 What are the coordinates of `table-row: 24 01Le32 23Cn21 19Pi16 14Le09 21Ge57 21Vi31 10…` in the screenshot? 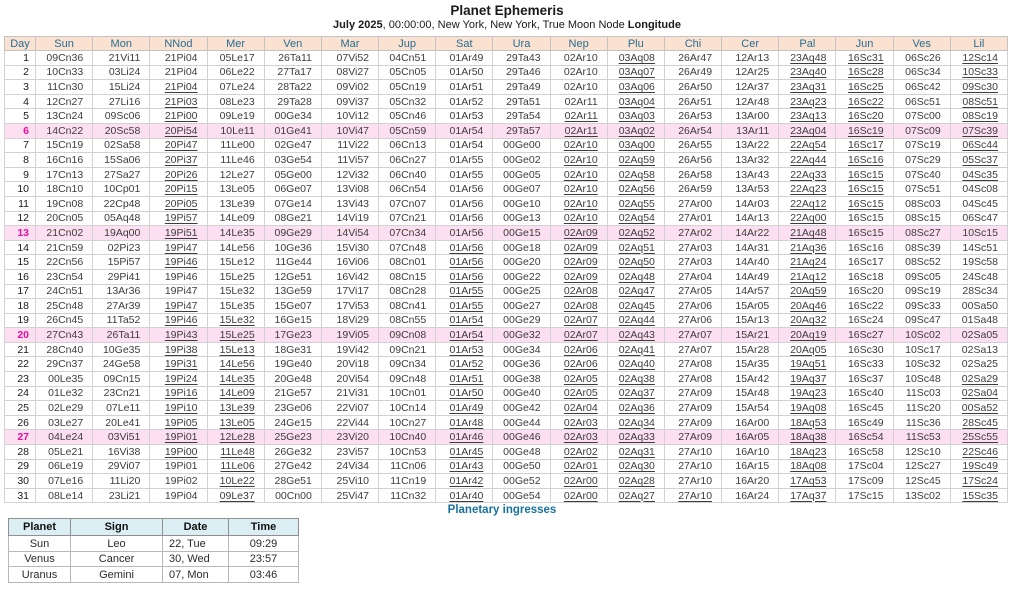 It's located at (506, 393).